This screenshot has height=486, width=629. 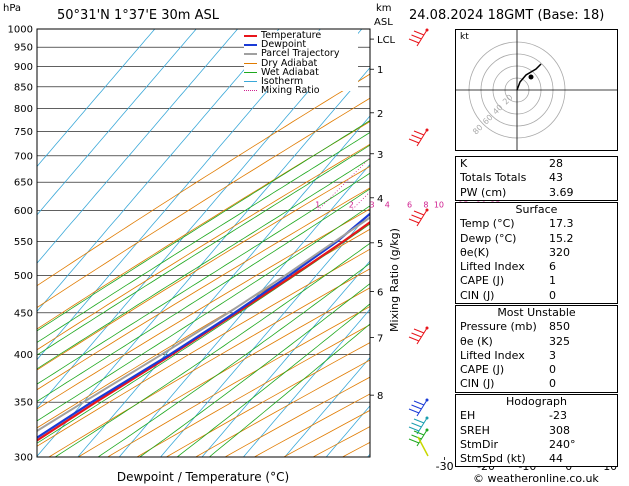 What do you see at coordinates (559, 341) in the screenshot?
I see `unstable-value: 325` at bounding box center [559, 341].